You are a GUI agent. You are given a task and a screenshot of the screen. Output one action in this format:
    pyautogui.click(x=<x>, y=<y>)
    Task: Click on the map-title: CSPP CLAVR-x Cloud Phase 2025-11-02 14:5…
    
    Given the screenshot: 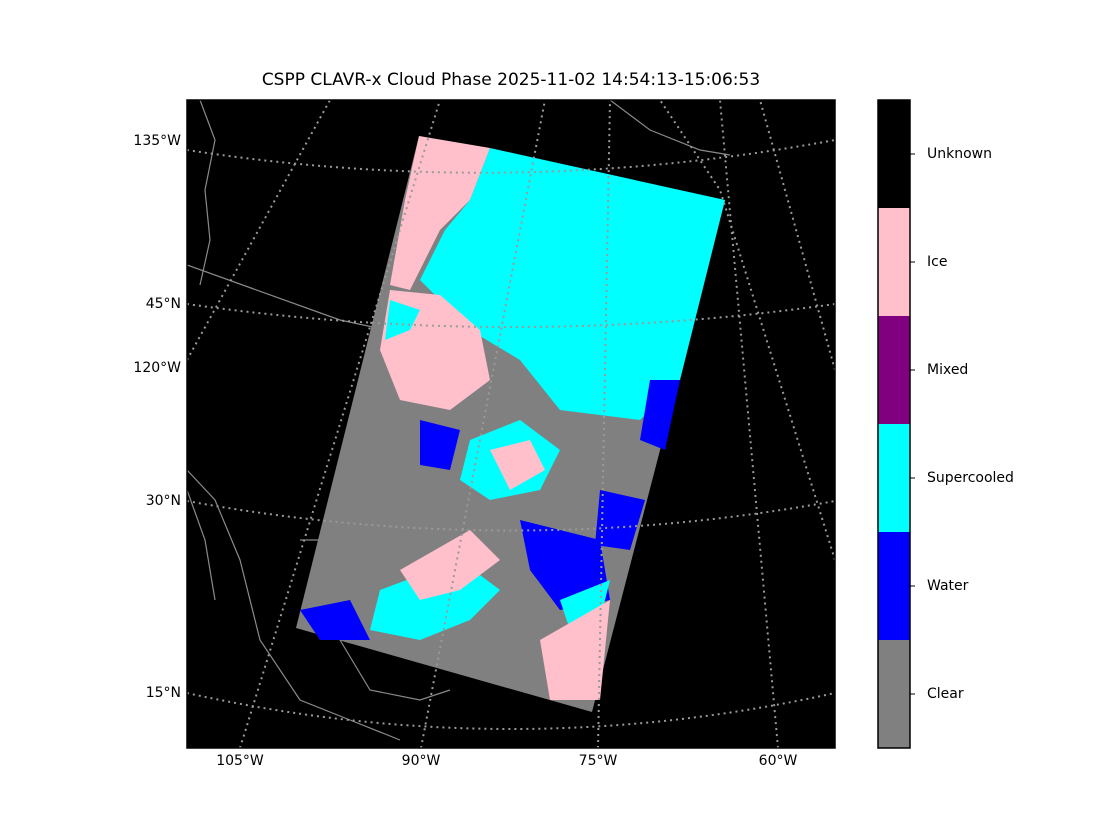 What is the action you would take?
    pyautogui.click(x=511, y=80)
    